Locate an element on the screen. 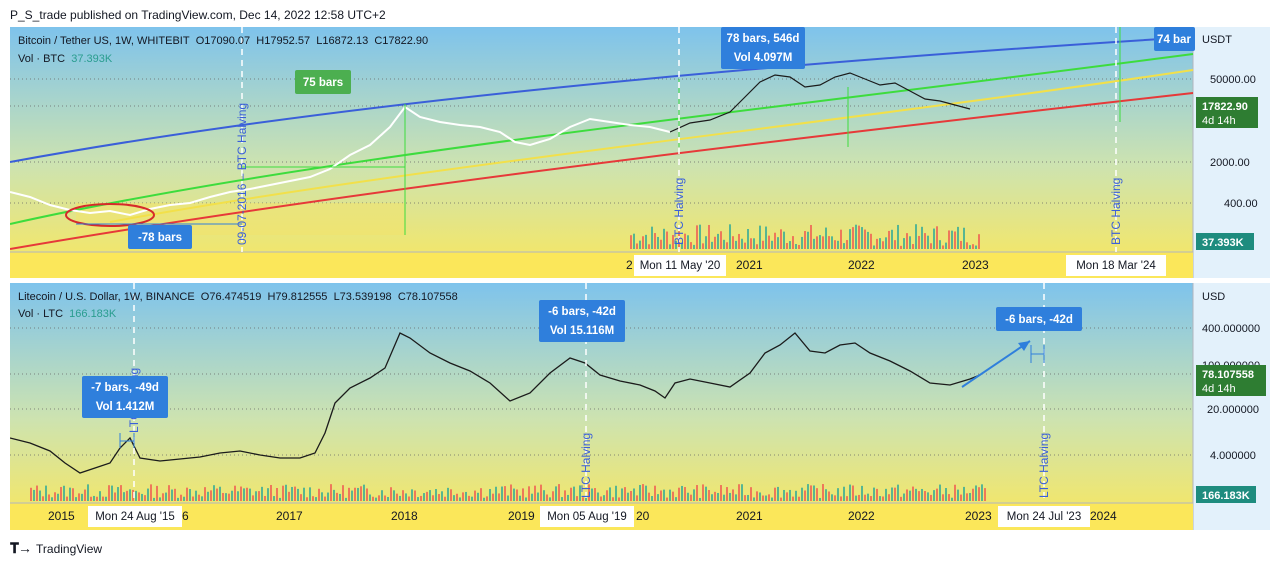 Image resolution: width=1280 pixels, height=565 pixels. btc-volume-badge: 37.393K is located at coordinates (1225, 241).